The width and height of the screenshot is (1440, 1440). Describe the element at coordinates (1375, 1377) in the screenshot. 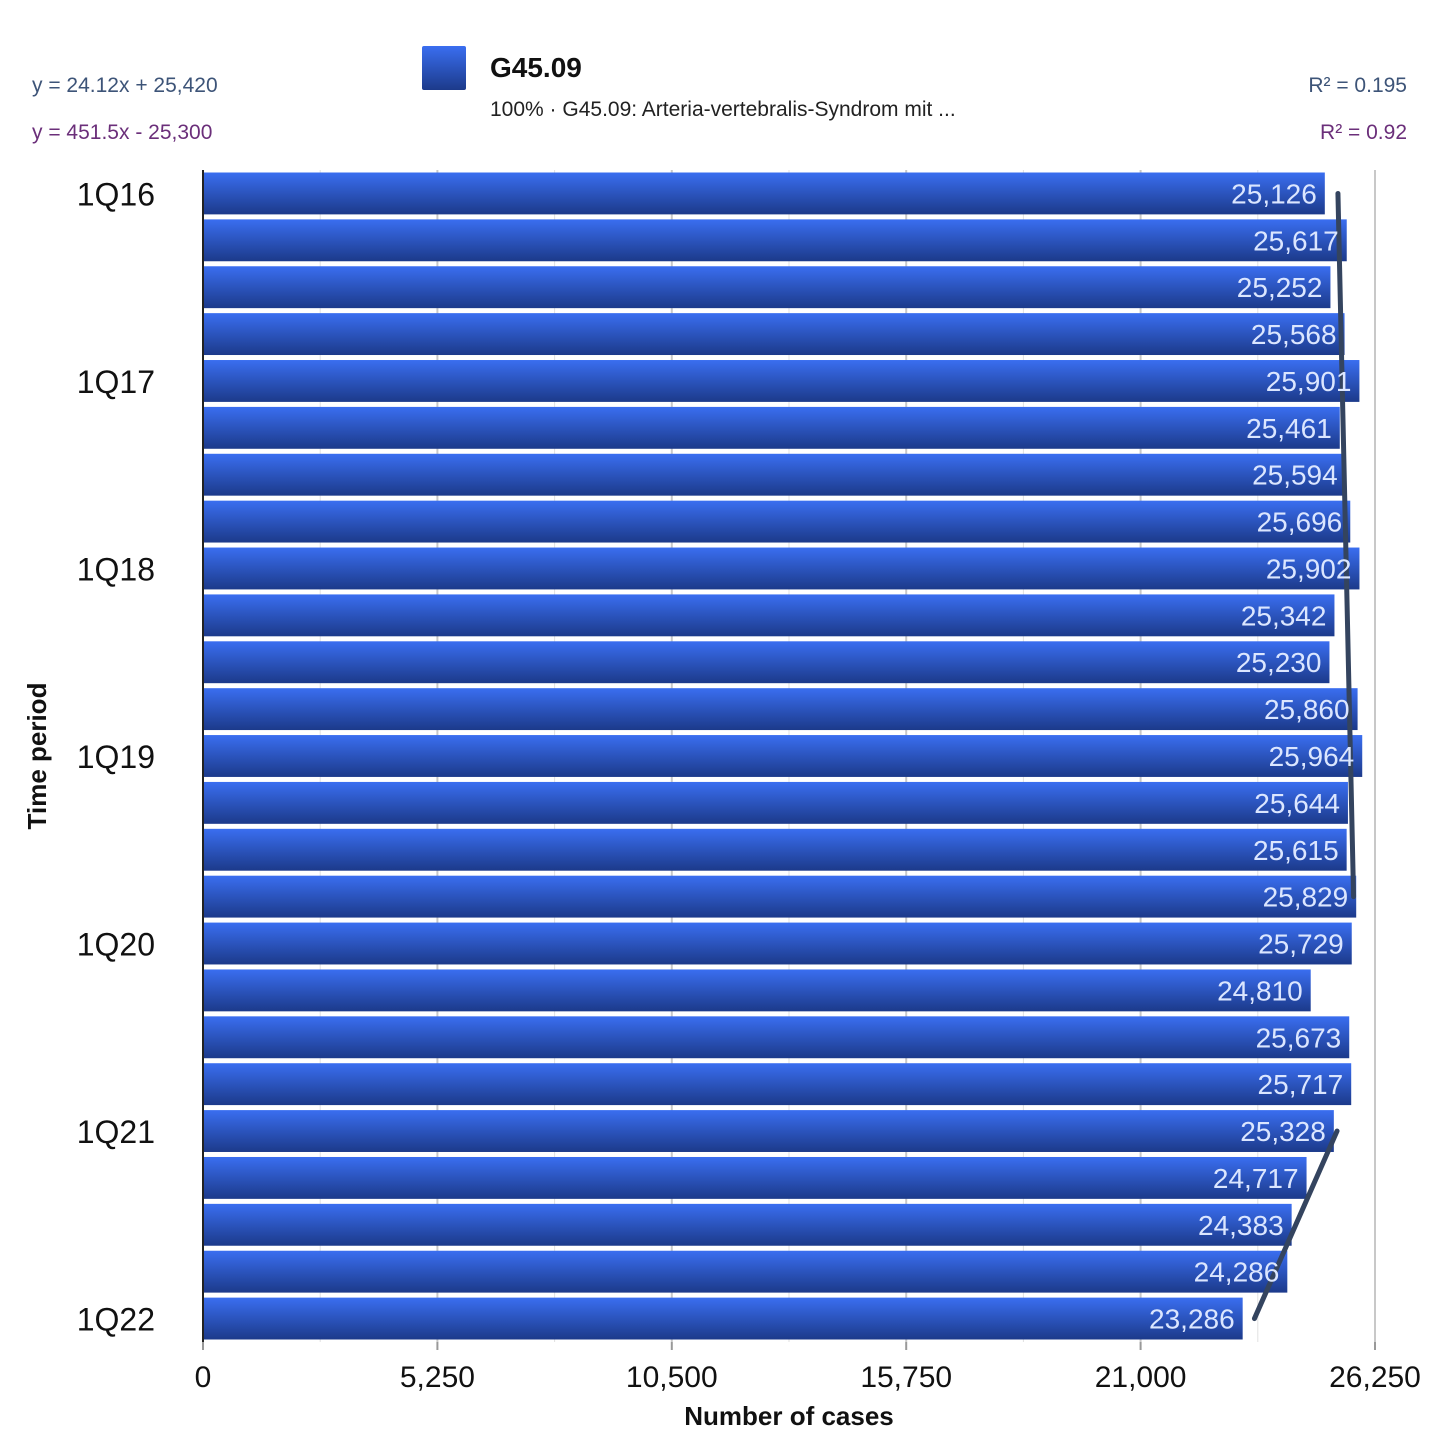

I see `x-tick-label: 26,250` at that location.